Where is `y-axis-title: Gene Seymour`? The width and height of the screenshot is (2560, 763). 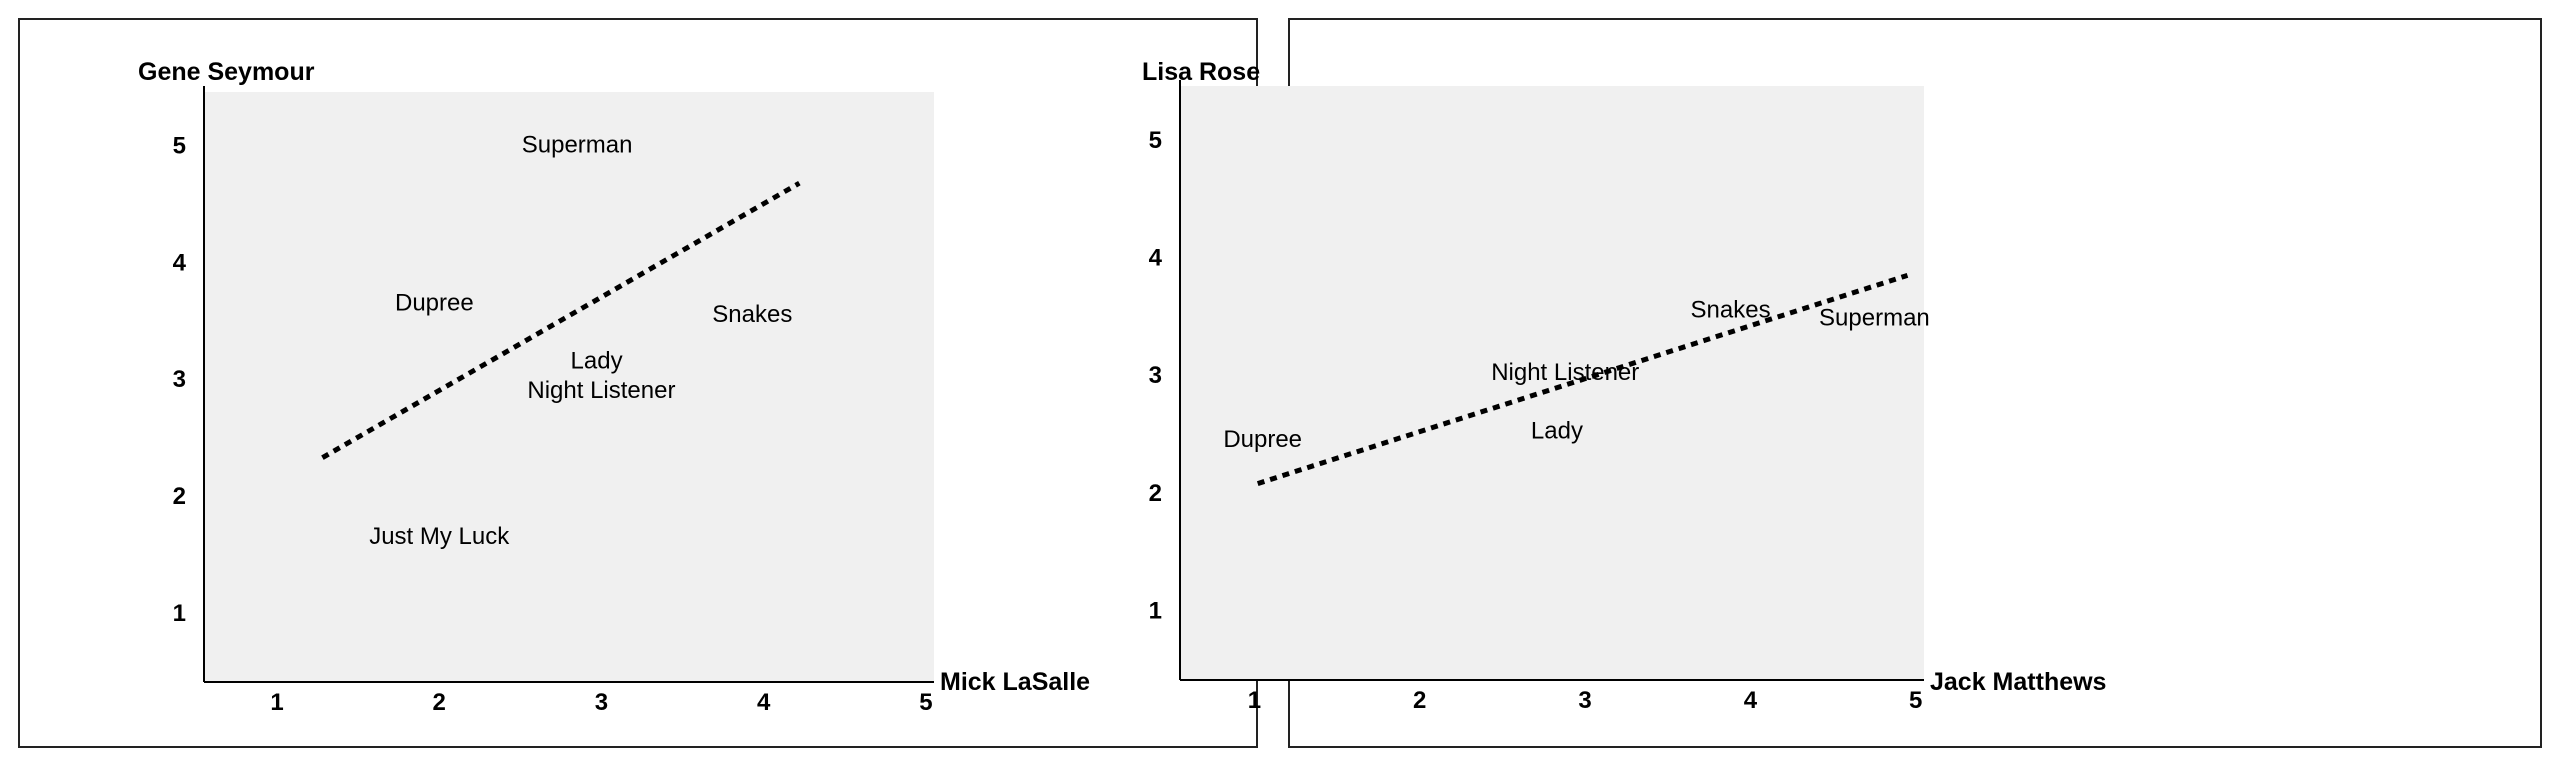 y-axis-title: Gene Seymour is located at coordinates (226, 72).